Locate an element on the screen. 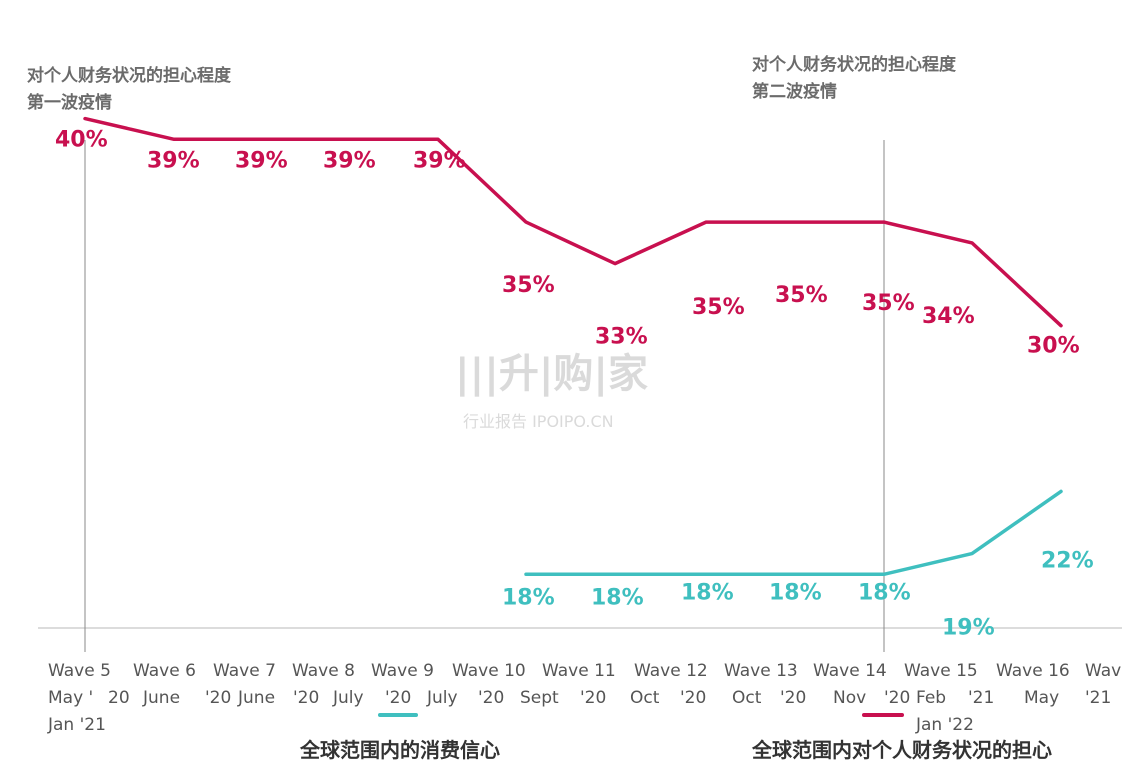 This screenshot has height=779, width=1122. x-tick-label-11: July is located at coordinates (348, 698).